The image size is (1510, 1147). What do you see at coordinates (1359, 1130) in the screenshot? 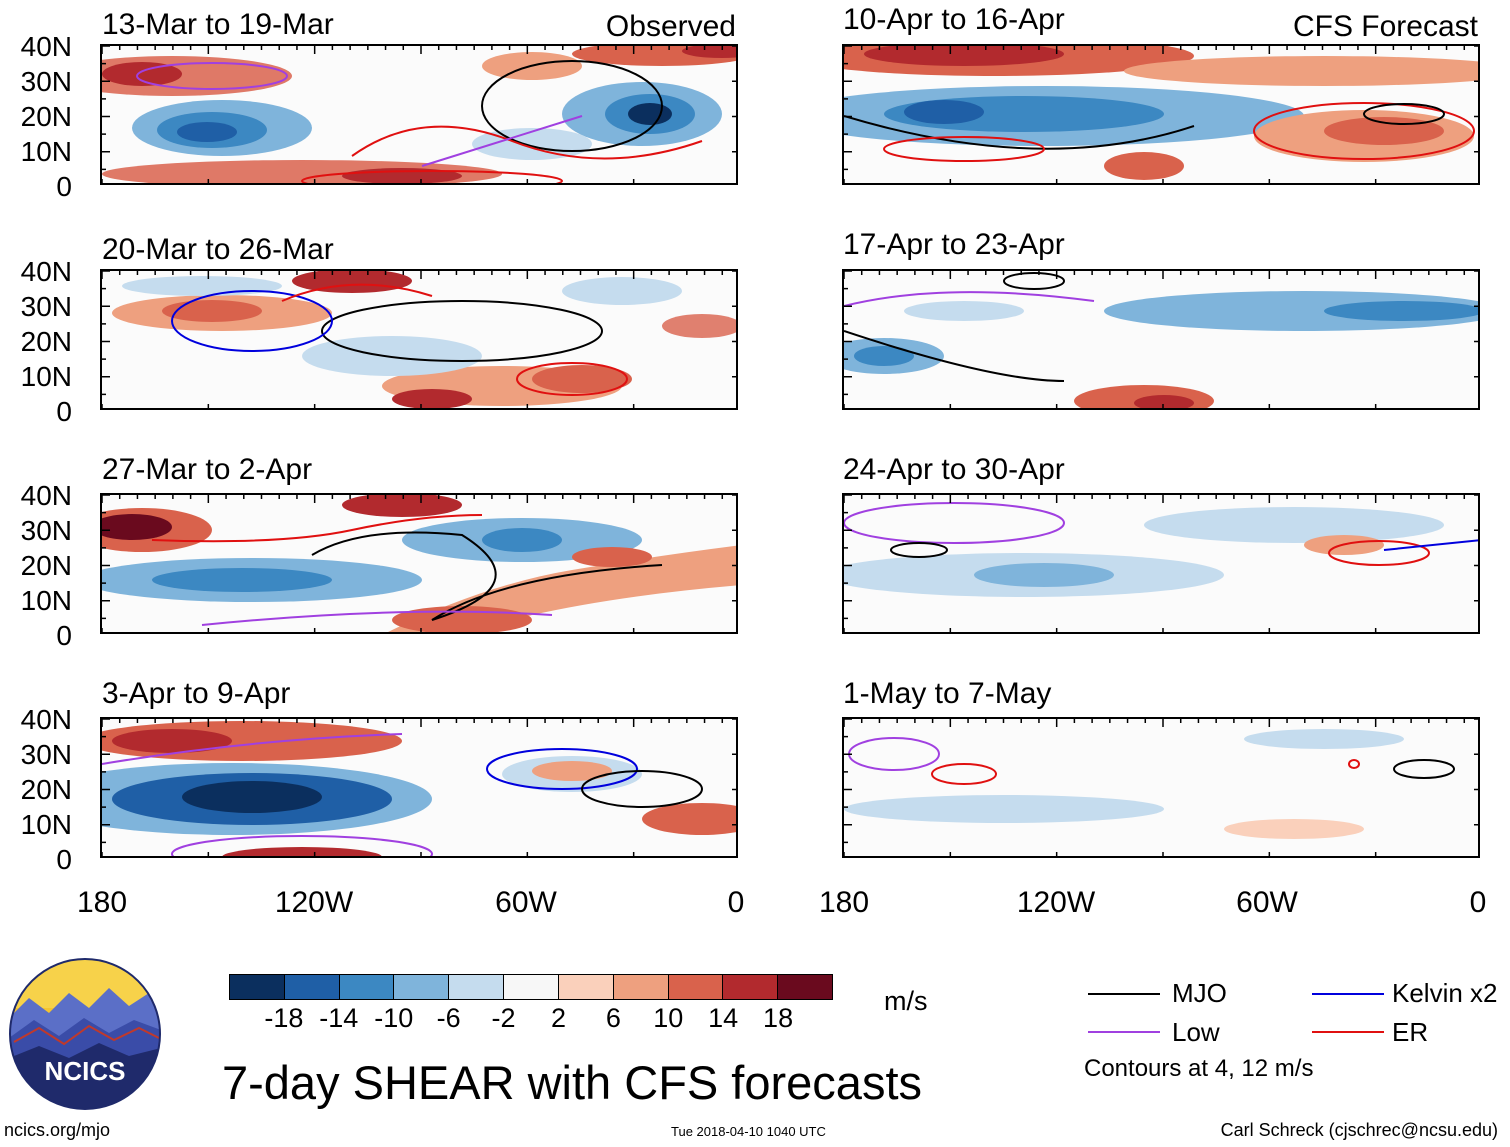
I see `footer-author: Carl Schreck (cjschrec@ncsu.edu)` at bounding box center [1359, 1130].